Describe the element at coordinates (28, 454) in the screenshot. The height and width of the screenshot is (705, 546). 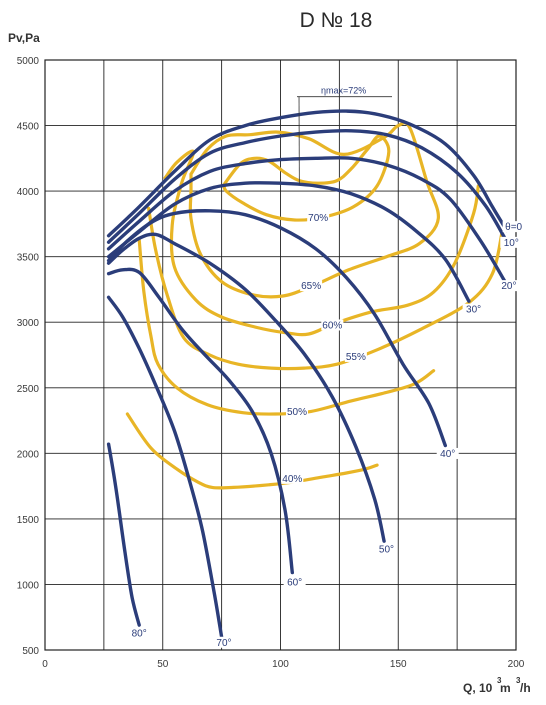
I see `y-tick-label: 2000` at that location.